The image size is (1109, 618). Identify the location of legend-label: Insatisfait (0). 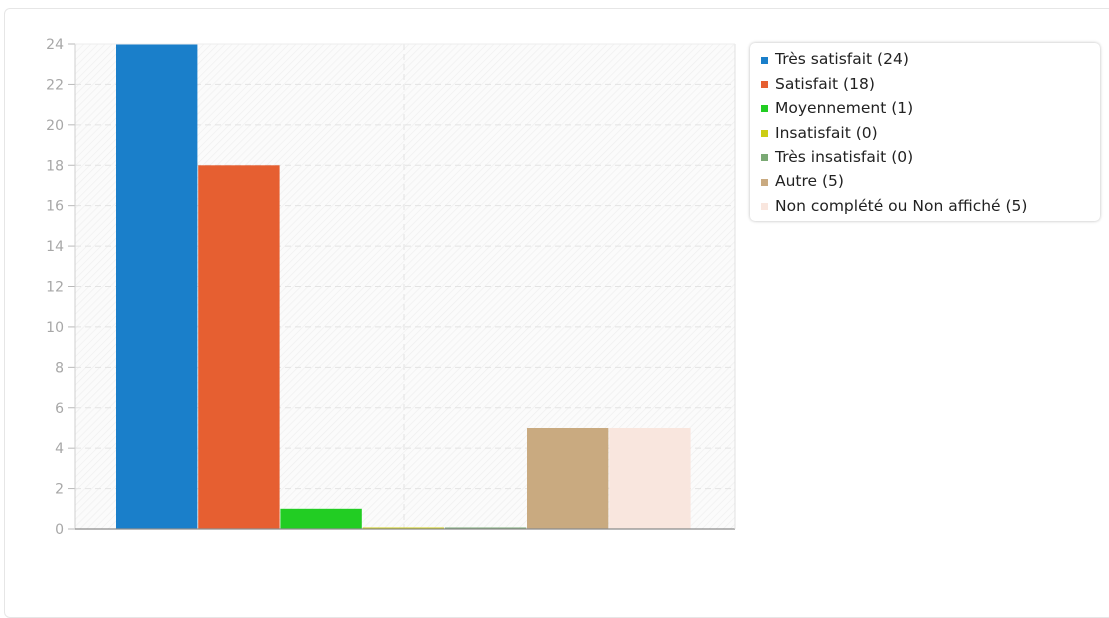
(826, 132).